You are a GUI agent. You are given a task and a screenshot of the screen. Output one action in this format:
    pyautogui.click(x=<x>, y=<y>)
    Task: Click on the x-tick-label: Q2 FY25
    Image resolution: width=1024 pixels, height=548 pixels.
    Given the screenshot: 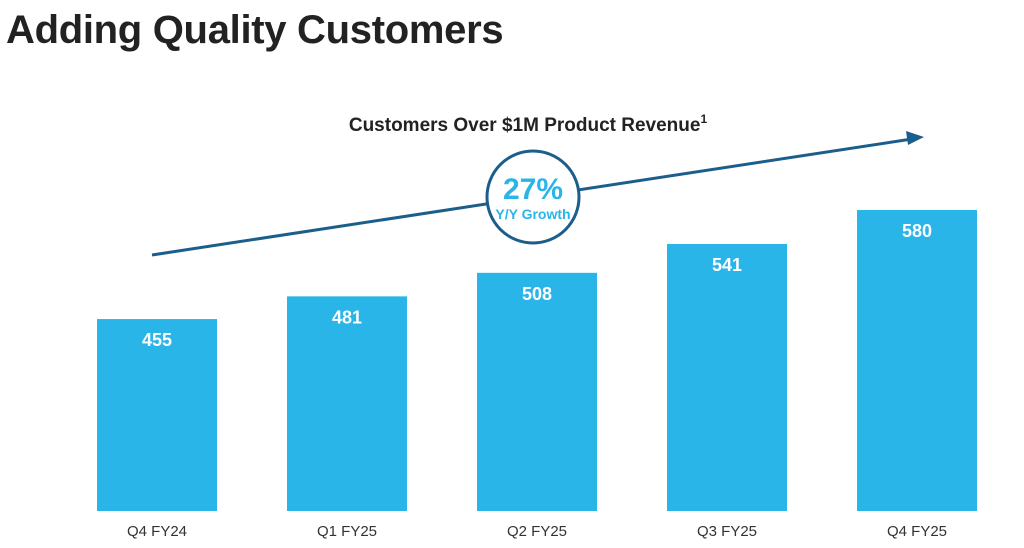 What is the action you would take?
    pyautogui.click(x=537, y=531)
    